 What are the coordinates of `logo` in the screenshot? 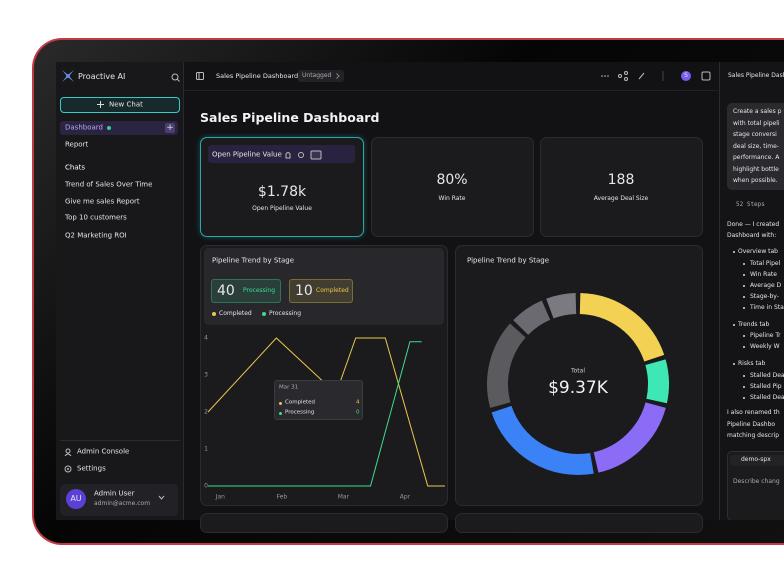 It's located at (68, 76).